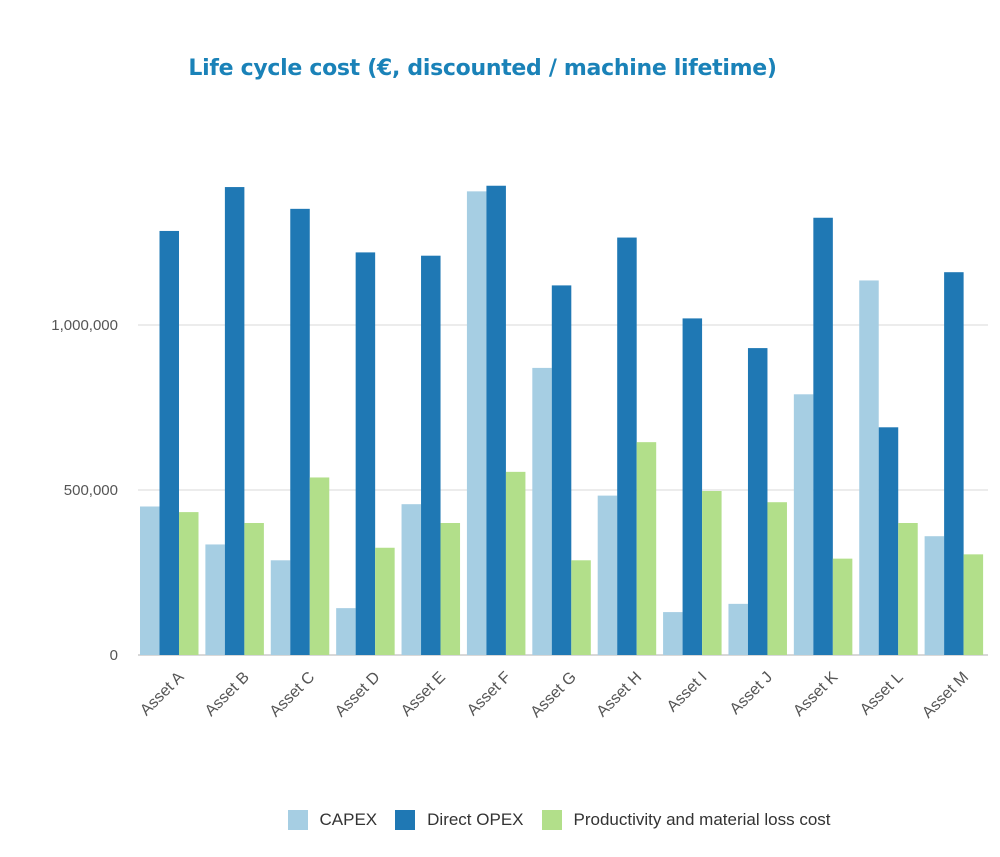 Image resolution: width=1000 pixels, height=857 pixels. What do you see at coordinates (358, 695) in the screenshot?
I see `x-tick-label: Asset D` at bounding box center [358, 695].